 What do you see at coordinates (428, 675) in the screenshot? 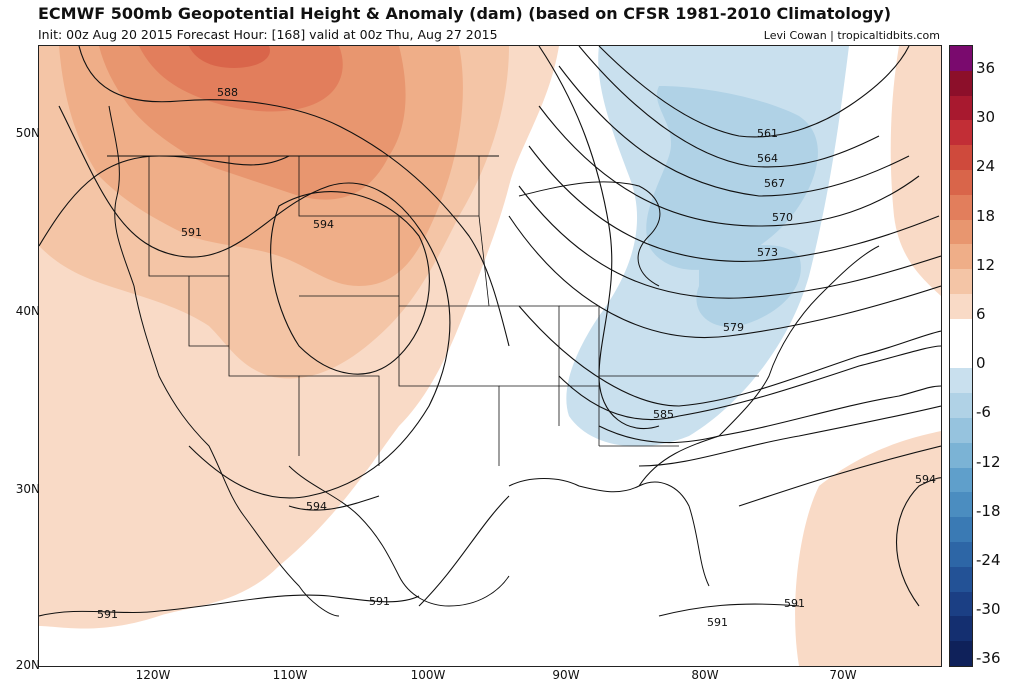
I see `lon-label: 100W` at bounding box center [428, 675].